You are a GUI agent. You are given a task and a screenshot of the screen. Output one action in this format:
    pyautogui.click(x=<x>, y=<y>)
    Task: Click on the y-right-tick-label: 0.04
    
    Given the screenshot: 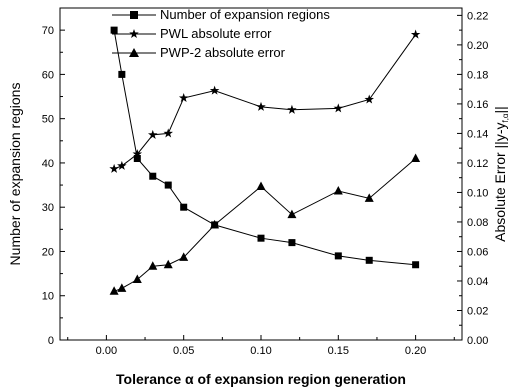 What is the action you would take?
    pyautogui.click(x=477, y=282)
    